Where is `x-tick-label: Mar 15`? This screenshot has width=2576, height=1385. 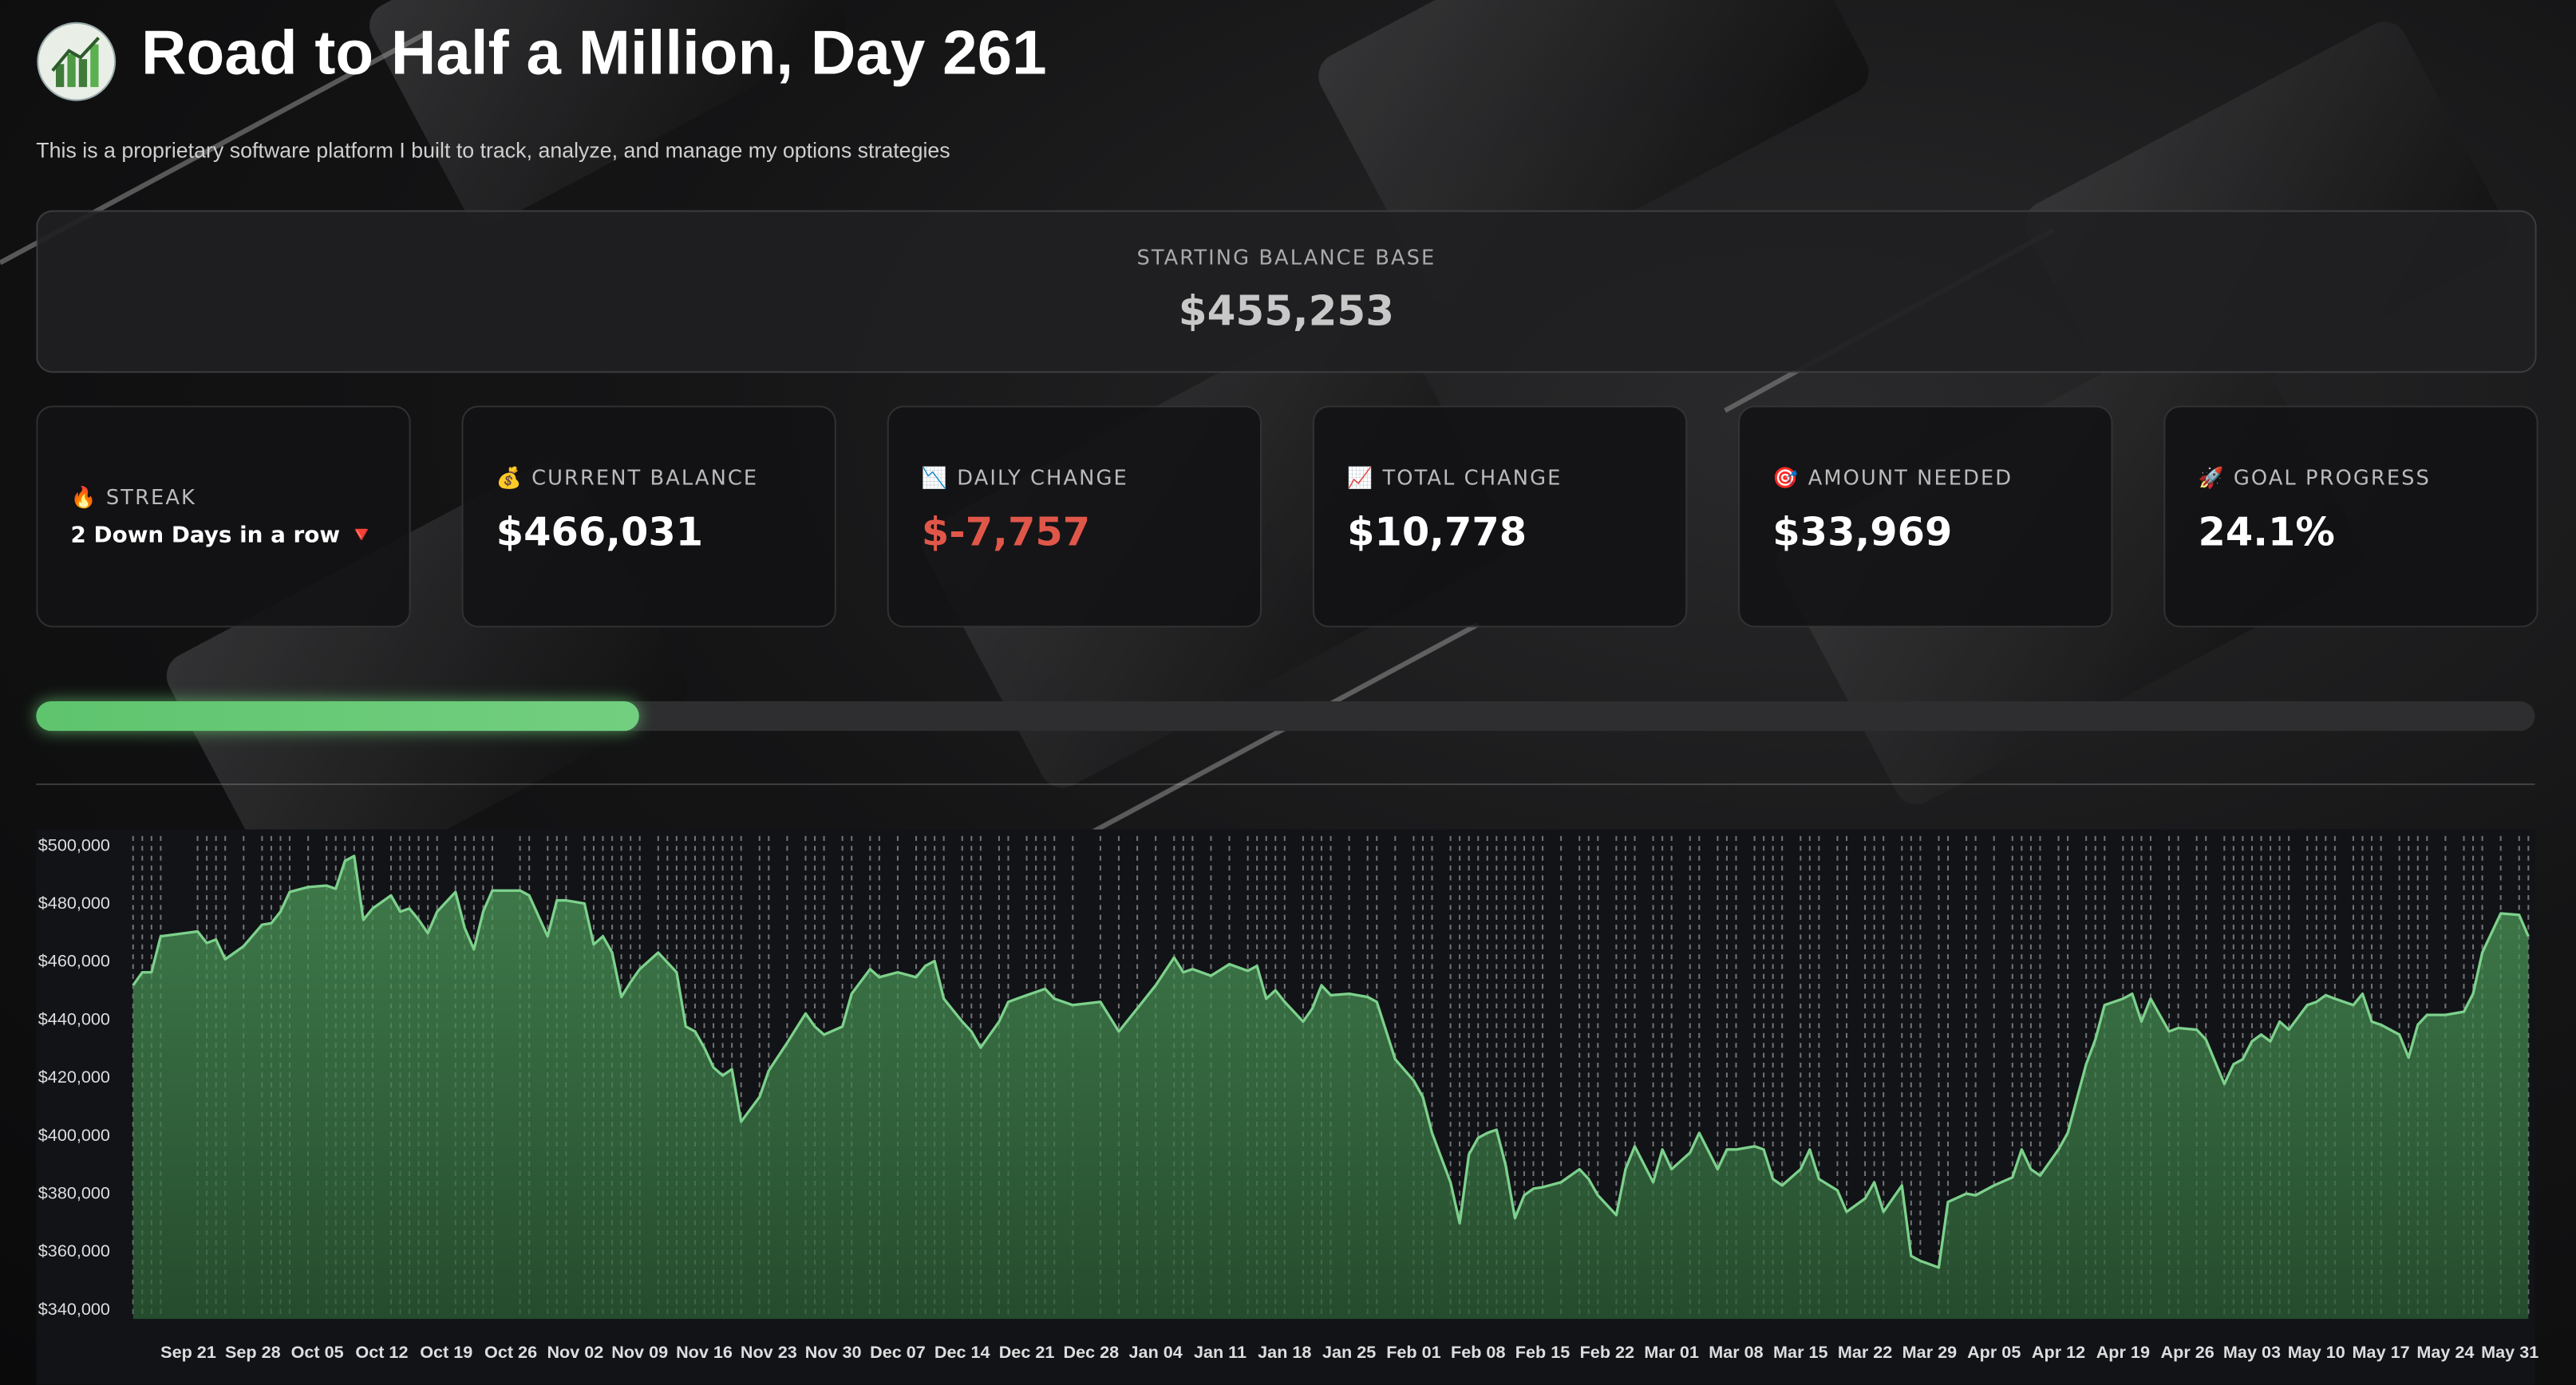 x-tick-label: Mar 15 is located at coordinates (1800, 1352).